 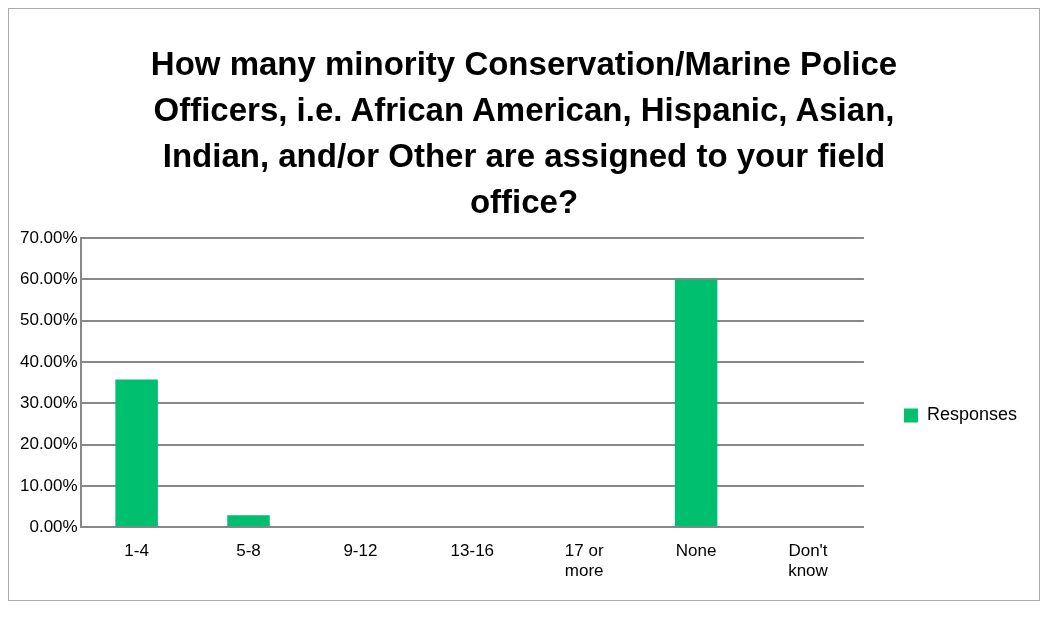 What do you see at coordinates (972, 414) in the screenshot?
I see `legend-label: Responses` at bounding box center [972, 414].